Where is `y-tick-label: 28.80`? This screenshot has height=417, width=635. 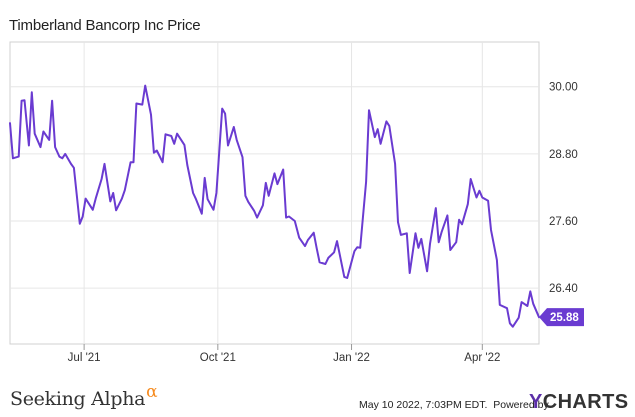
y-tick-label: 28.80 is located at coordinates (563, 155).